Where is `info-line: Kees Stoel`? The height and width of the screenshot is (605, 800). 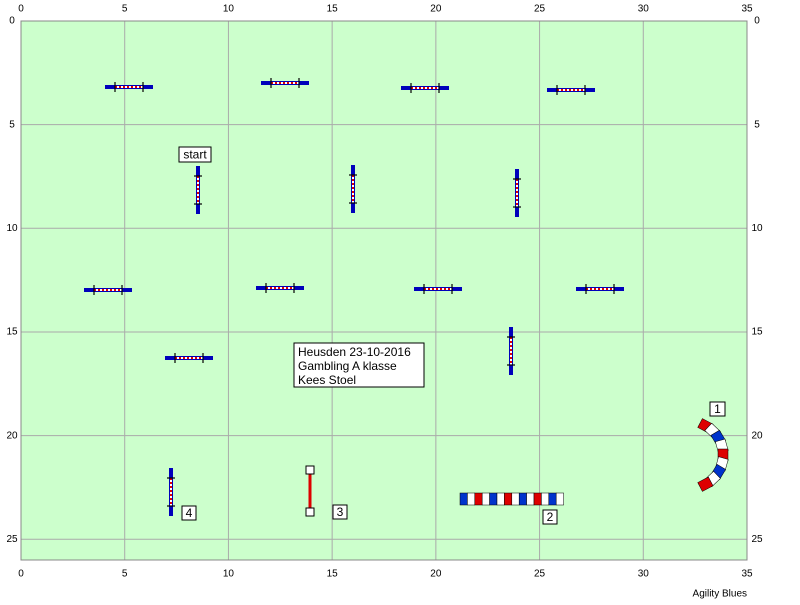 info-line: Kees Stoel is located at coordinates (327, 380).